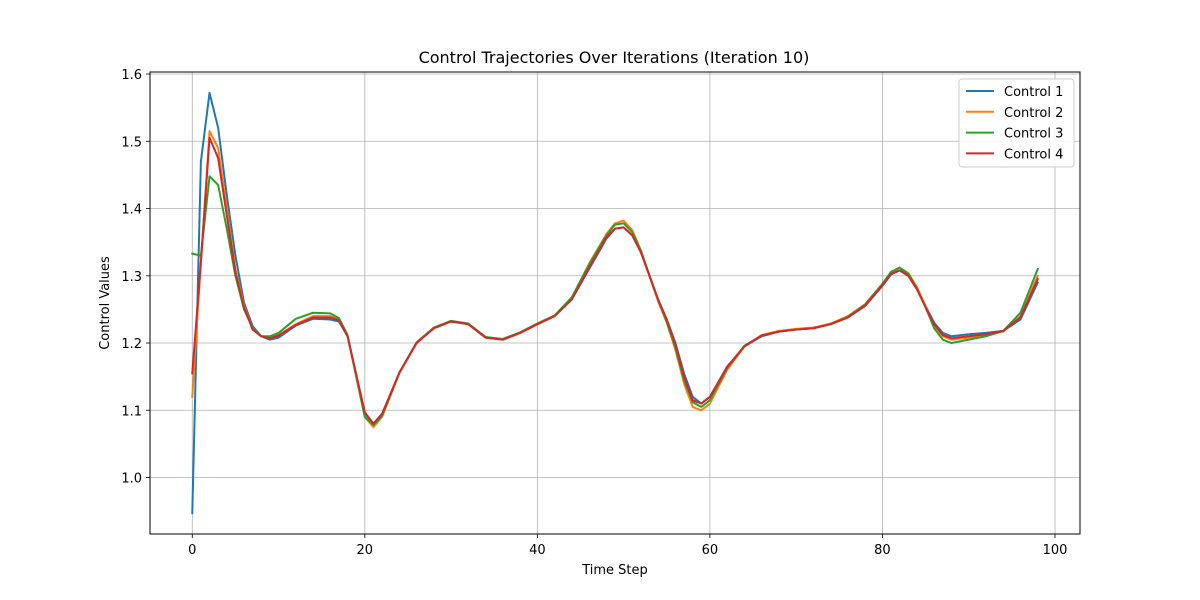 The height and width of the screenshot is (600, 1200). What do you see at coordinates (131, 142) in the screenshot?
I see `y-tick-label: 1.5` at bounding box center [131, 142].